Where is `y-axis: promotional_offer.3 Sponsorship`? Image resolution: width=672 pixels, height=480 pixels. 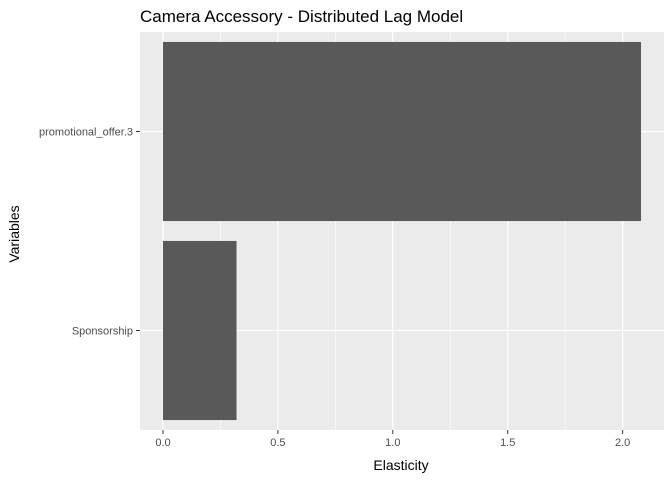 y-axis: promotional_offer.3 Sponsorship is located at coordinates (89, 232).